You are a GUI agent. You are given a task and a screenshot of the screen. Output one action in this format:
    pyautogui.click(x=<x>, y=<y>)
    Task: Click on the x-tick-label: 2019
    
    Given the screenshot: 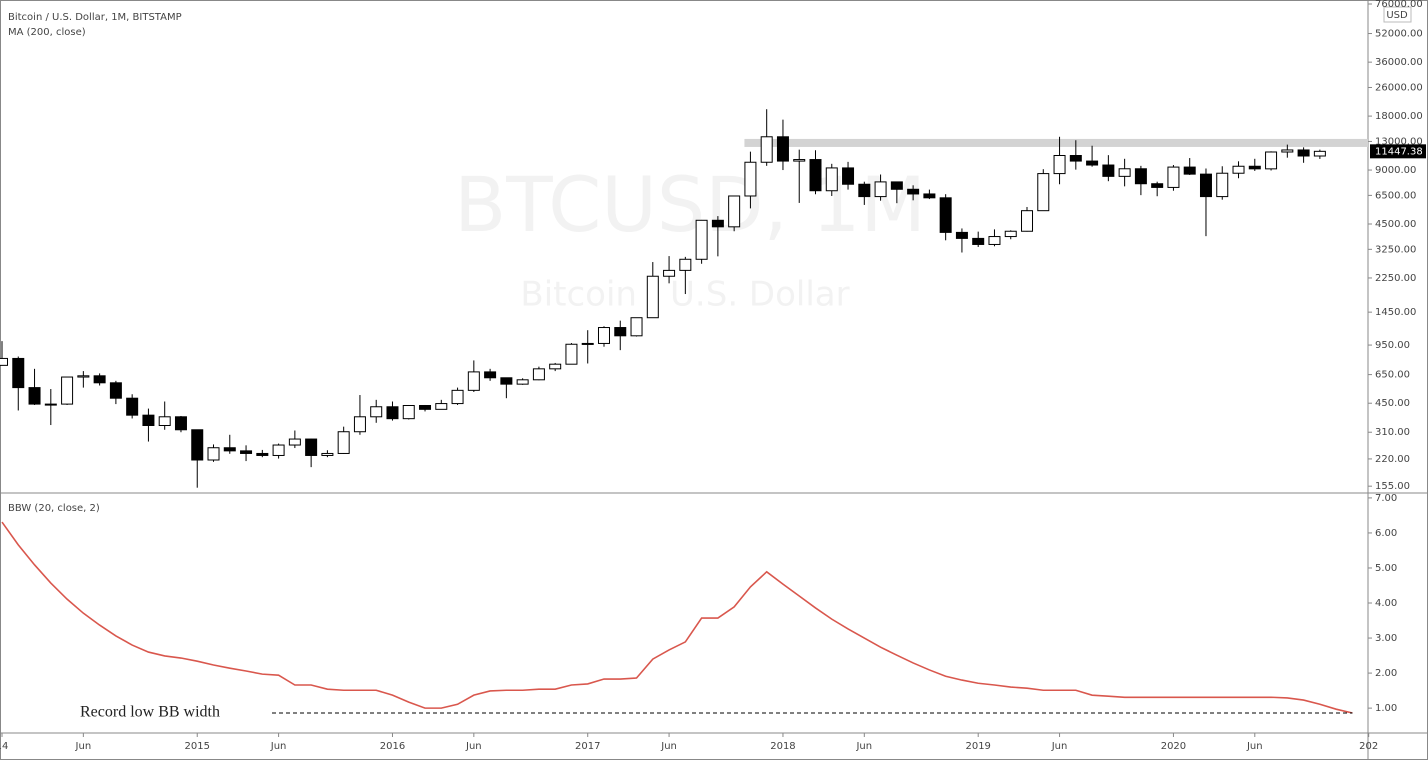 What is the action you would take?
    pyautogui.click(x=977, y=746)
    